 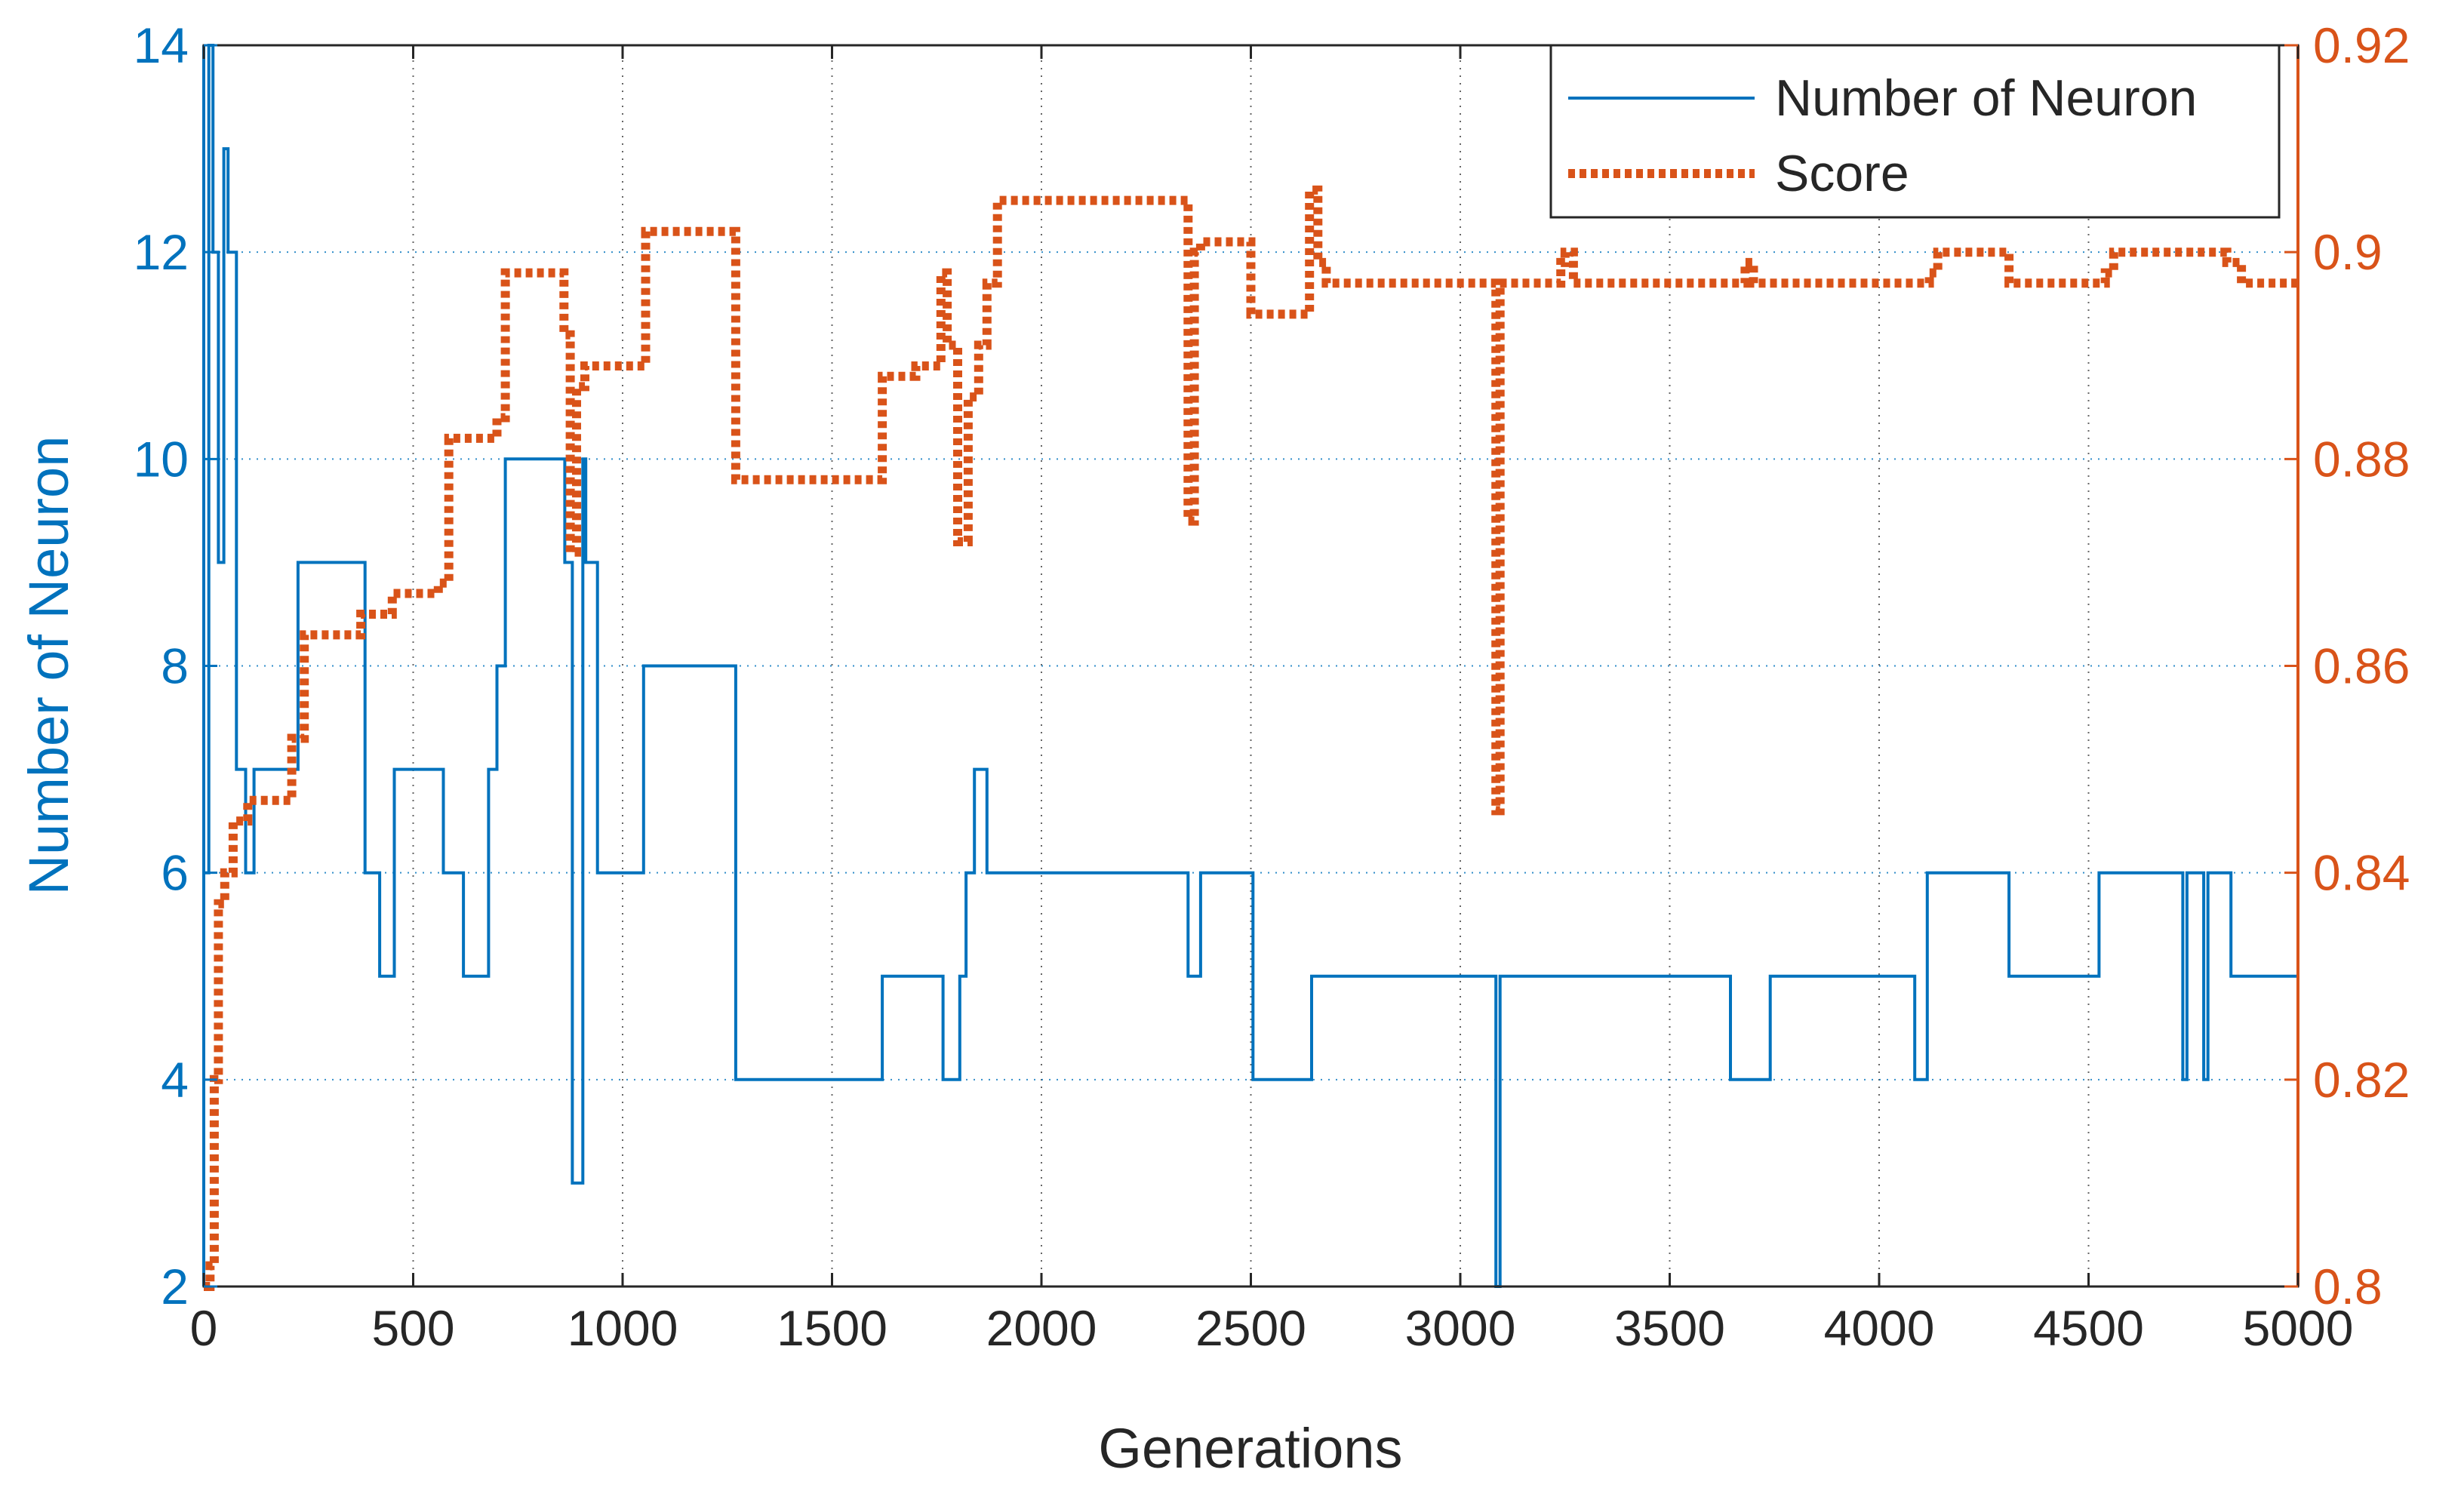 I want to click on y-right-tick-label: 0.8, so click(x=2347, y=1286).